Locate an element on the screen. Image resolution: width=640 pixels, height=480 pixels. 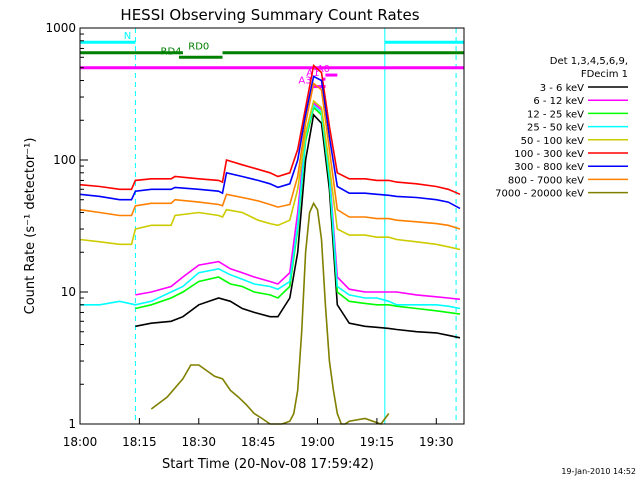
state-bar-label-6: A3 is located at coordinates (304, 81).